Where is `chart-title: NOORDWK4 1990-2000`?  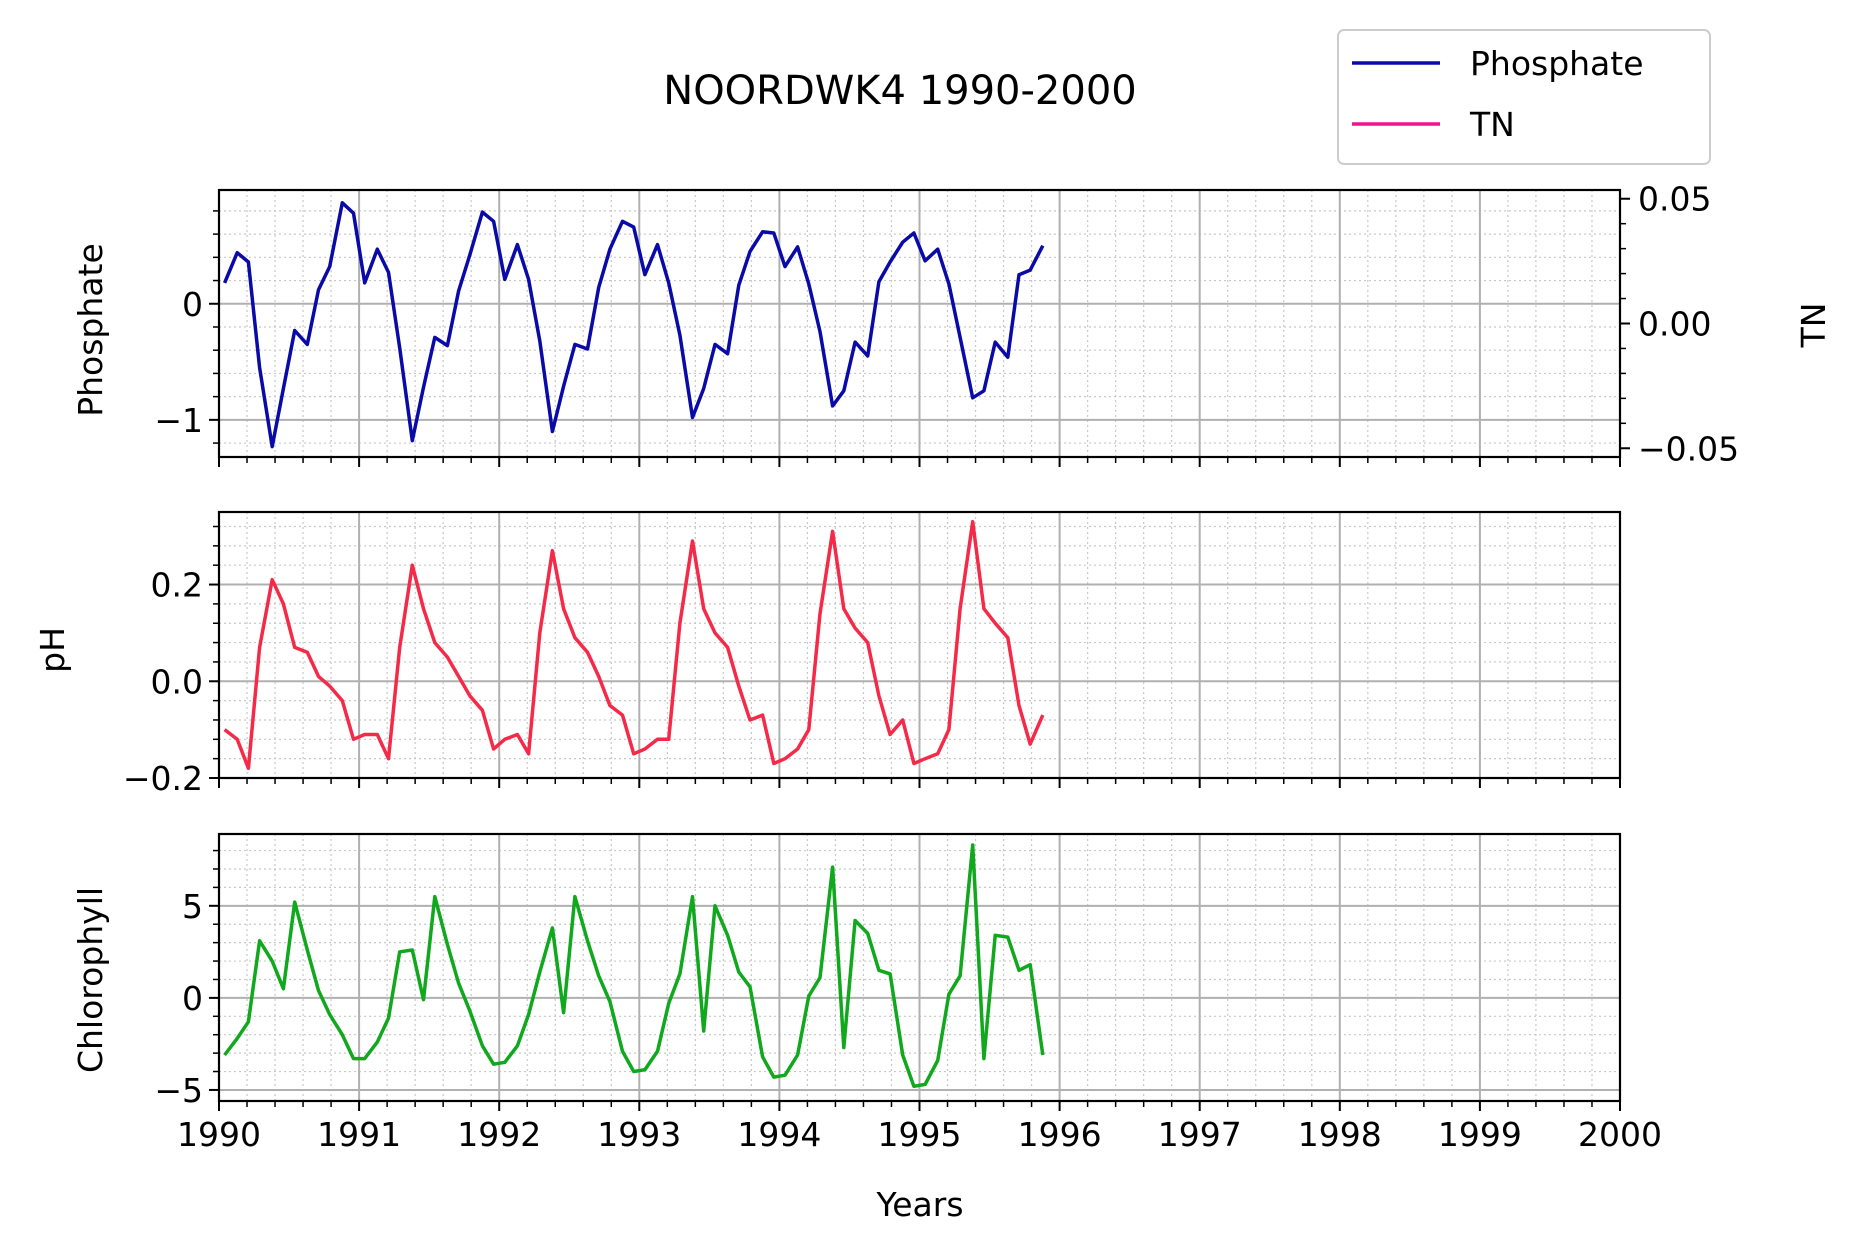 chart-title: NOORDWK4 1990-2000 is located at coordinates (899, 91).